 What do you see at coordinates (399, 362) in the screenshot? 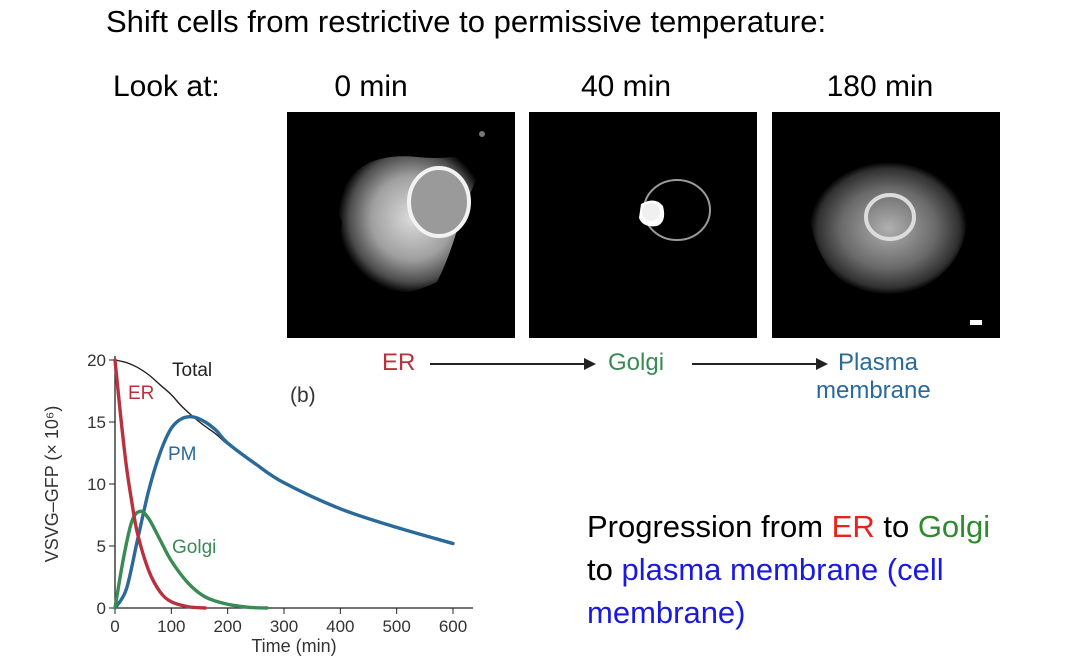
I see `flow-er-label: ER` at bounding box center [399, 362].